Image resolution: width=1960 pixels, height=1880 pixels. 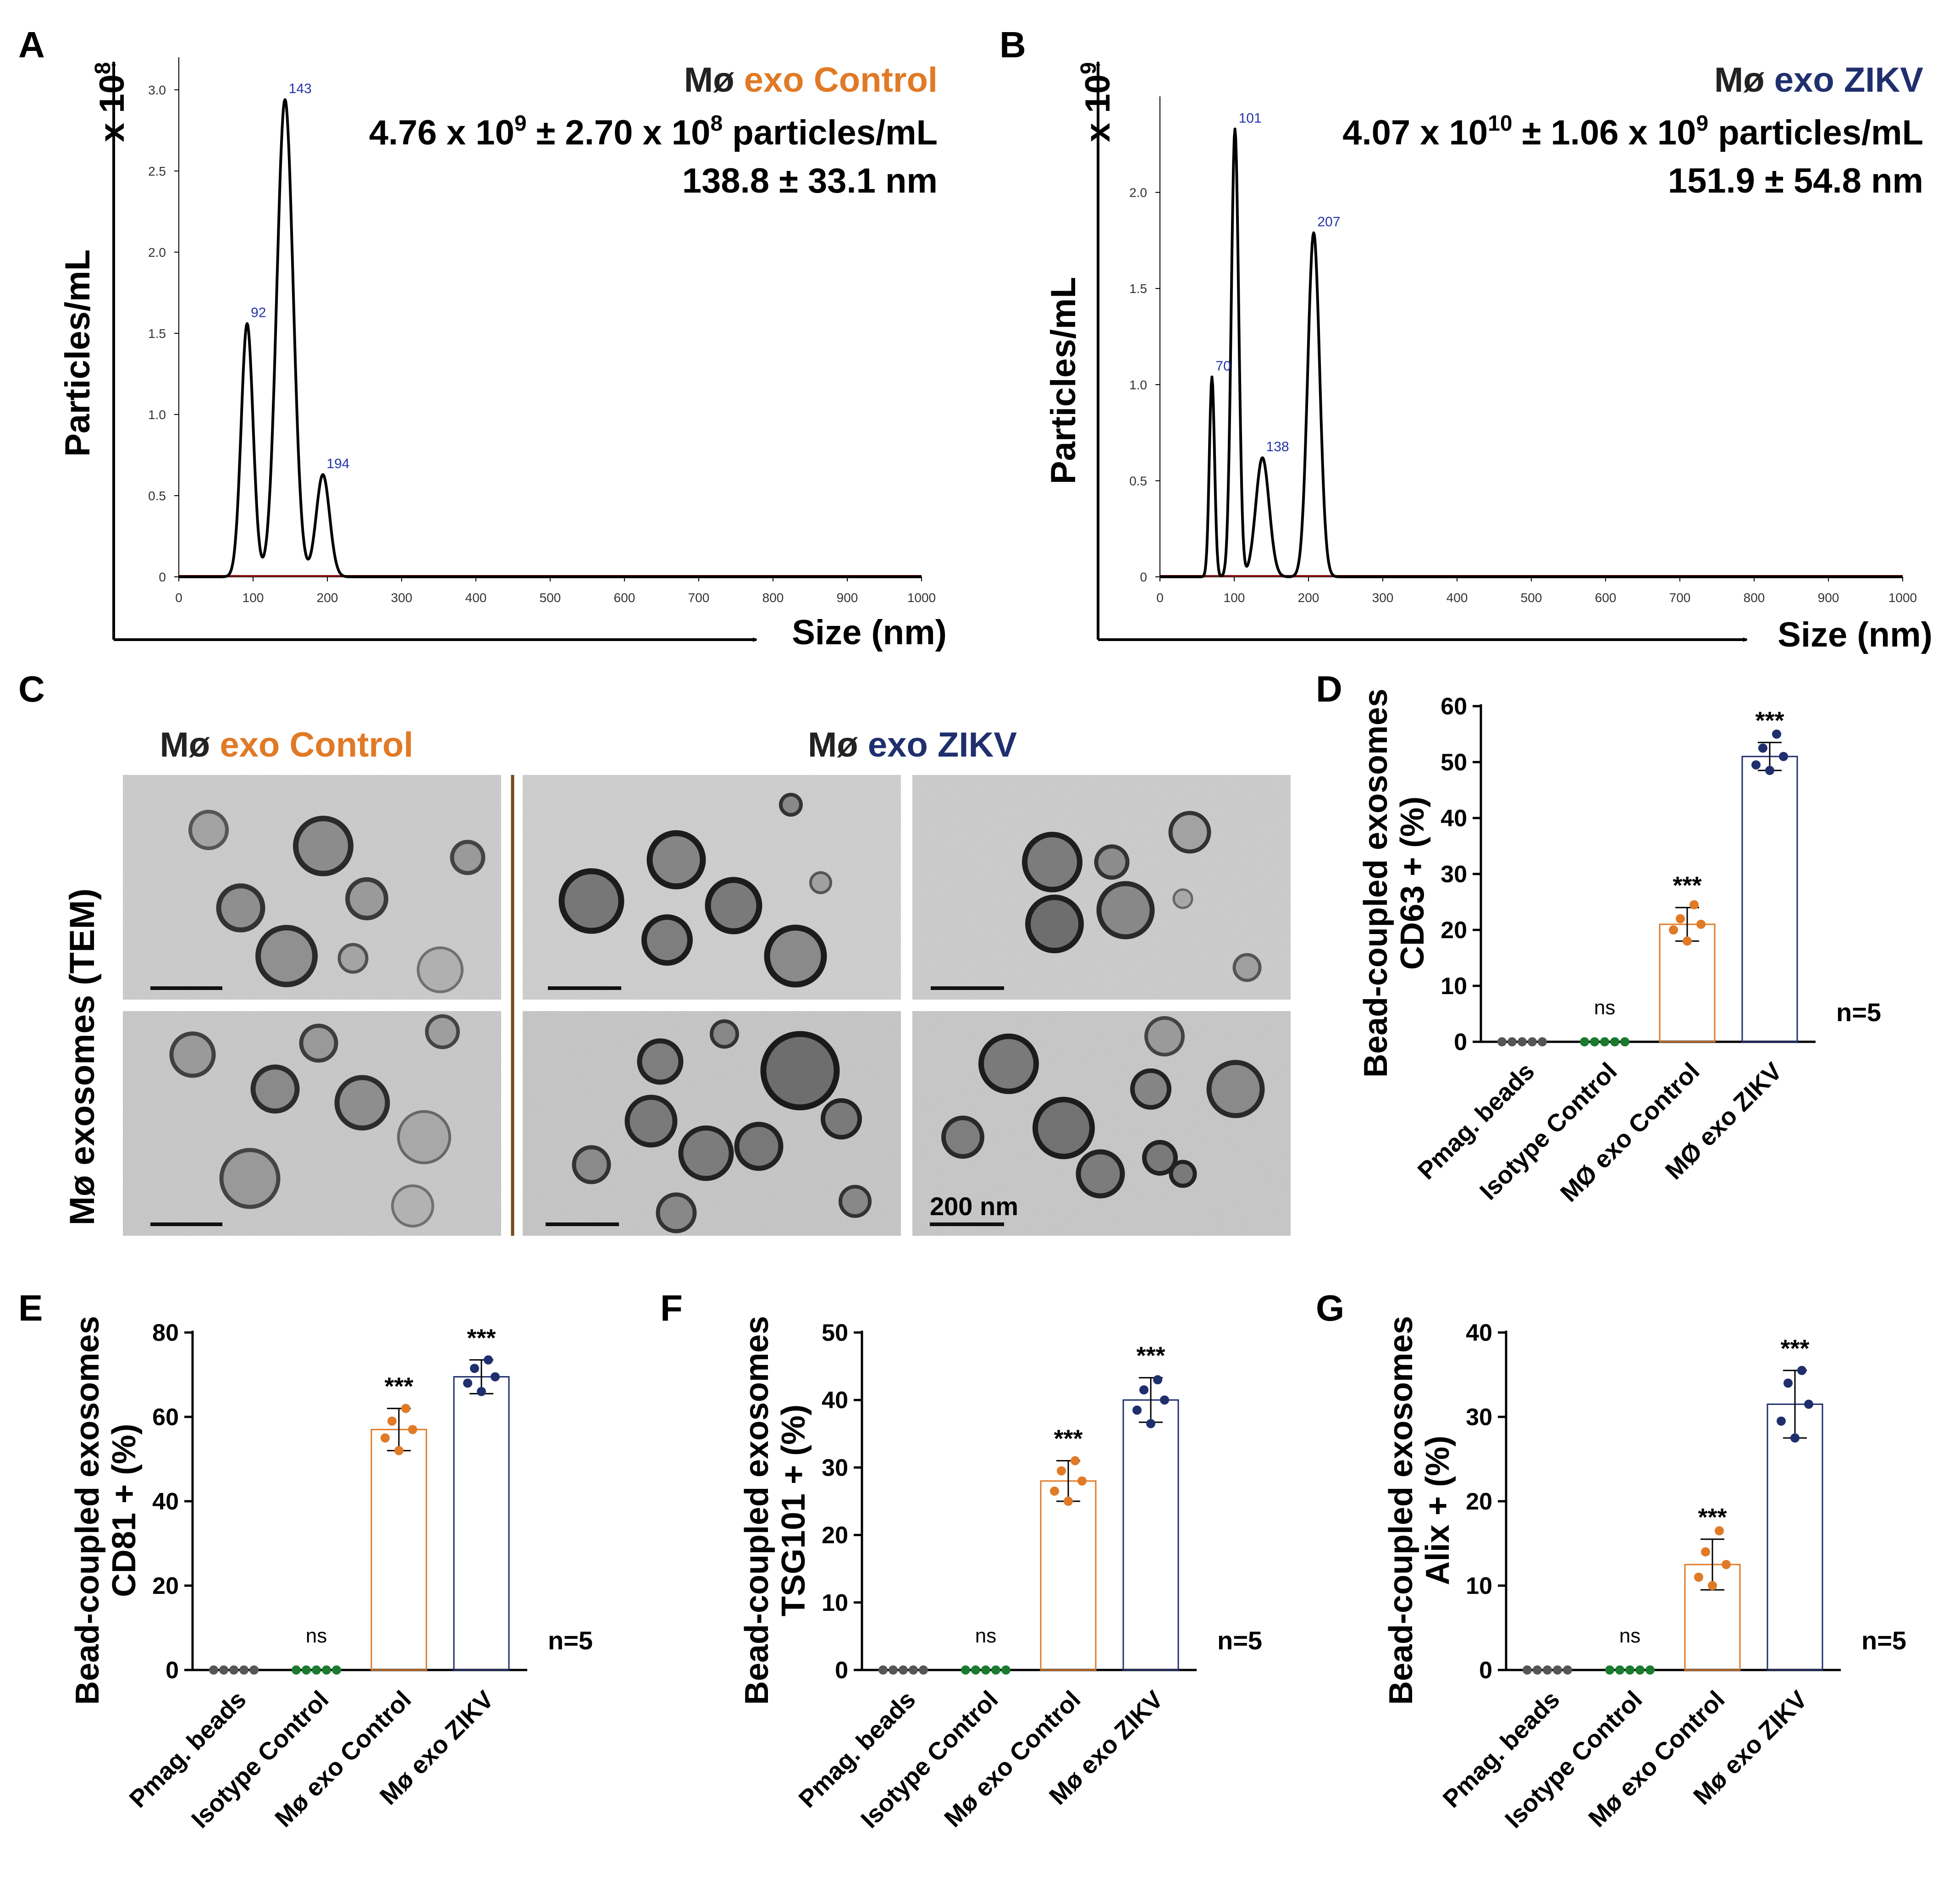 I want to click on panel-a-xtick-label-4: 400, so click(x=476, y=598).